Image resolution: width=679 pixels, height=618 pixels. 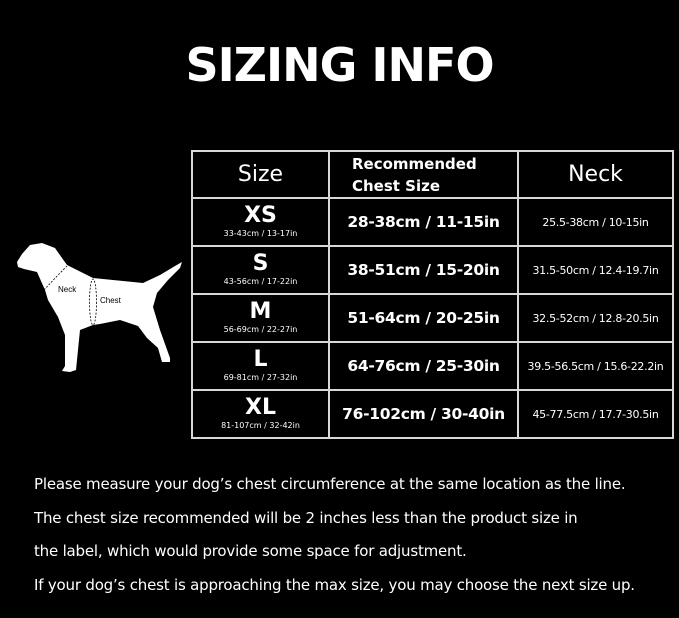 What do you see at coordinates (595, 270) in the screenshot?
I see `neck-cell: 31.5-50cm / 12.4-19.7in` at bounding box center [595, 270].